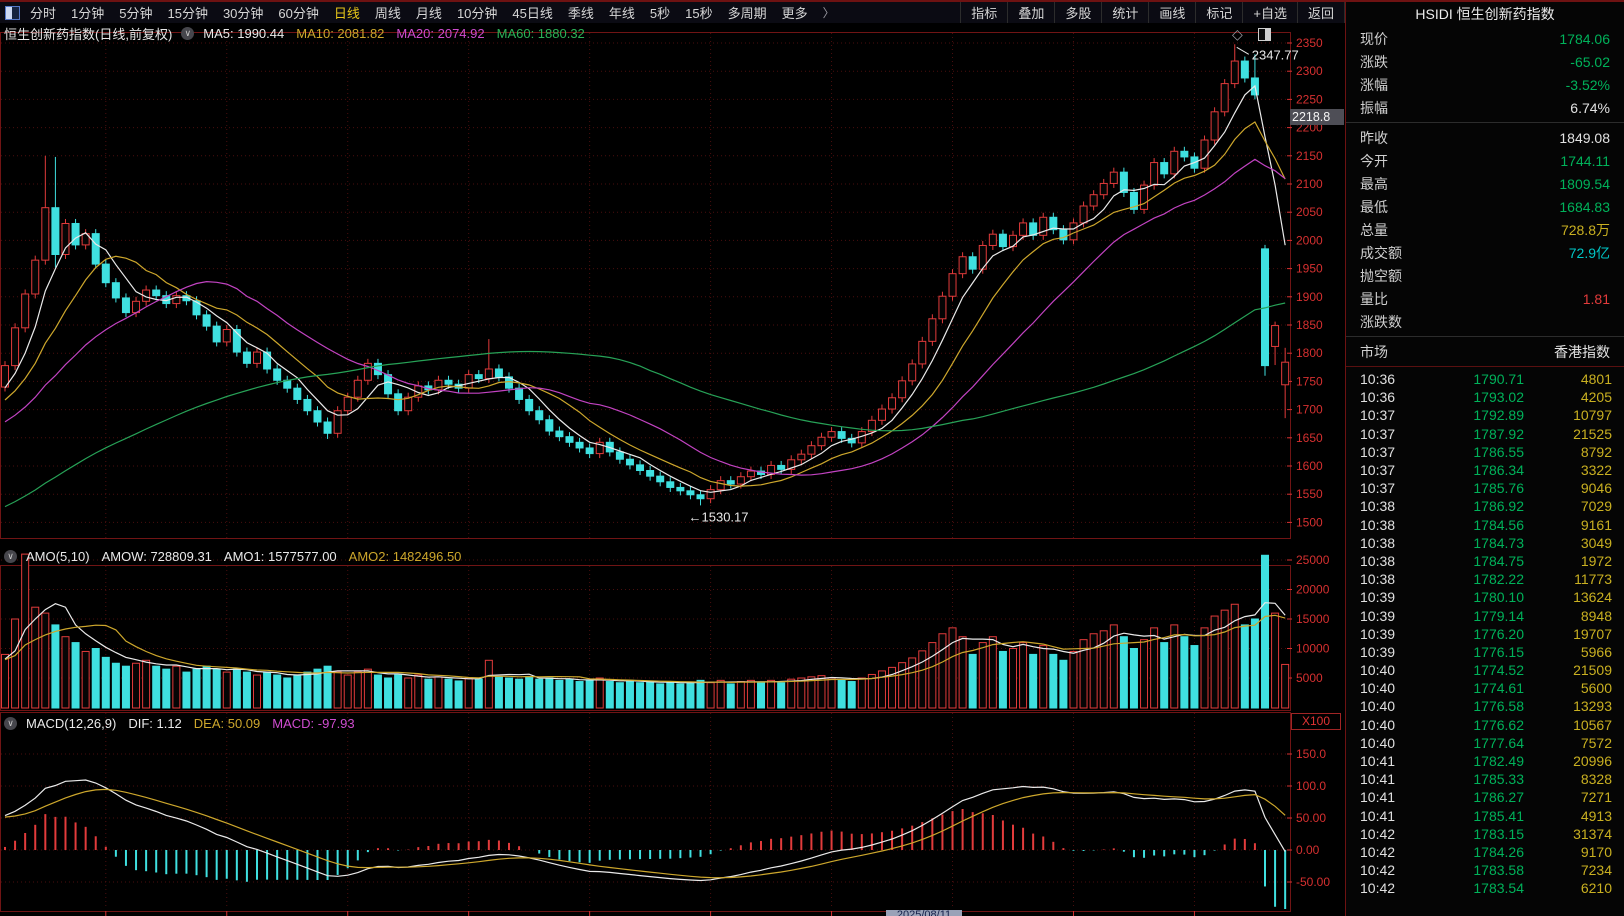 The width and height of the screenshot is (1624, 916). Describe the element at coordinates (1596, 470) in the screenshot. I see `tick-volume: 3322` at that location.